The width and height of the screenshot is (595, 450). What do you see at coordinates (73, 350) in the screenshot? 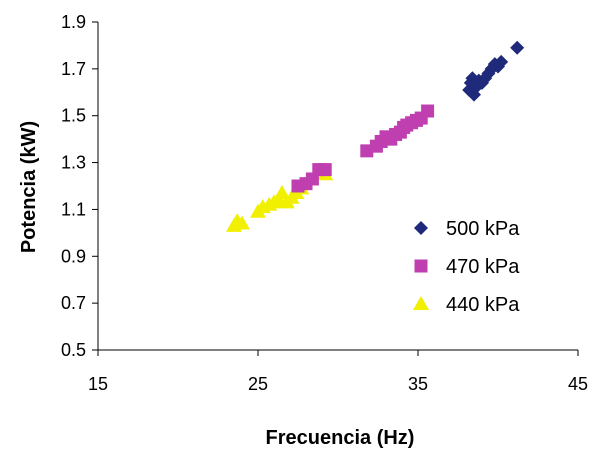
I see `y-tick-label: 0.5` at bounding box center [73, 350].